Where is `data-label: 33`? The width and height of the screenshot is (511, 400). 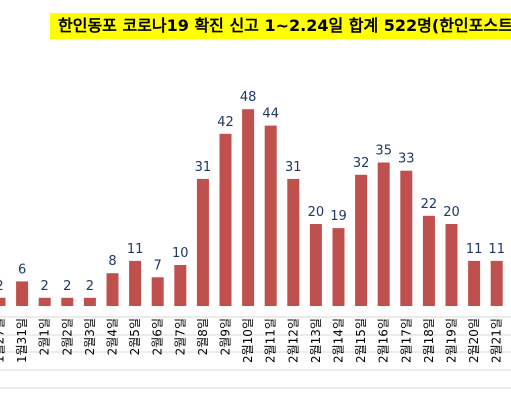
data-label: 33 is located at coordinates (406, 159).